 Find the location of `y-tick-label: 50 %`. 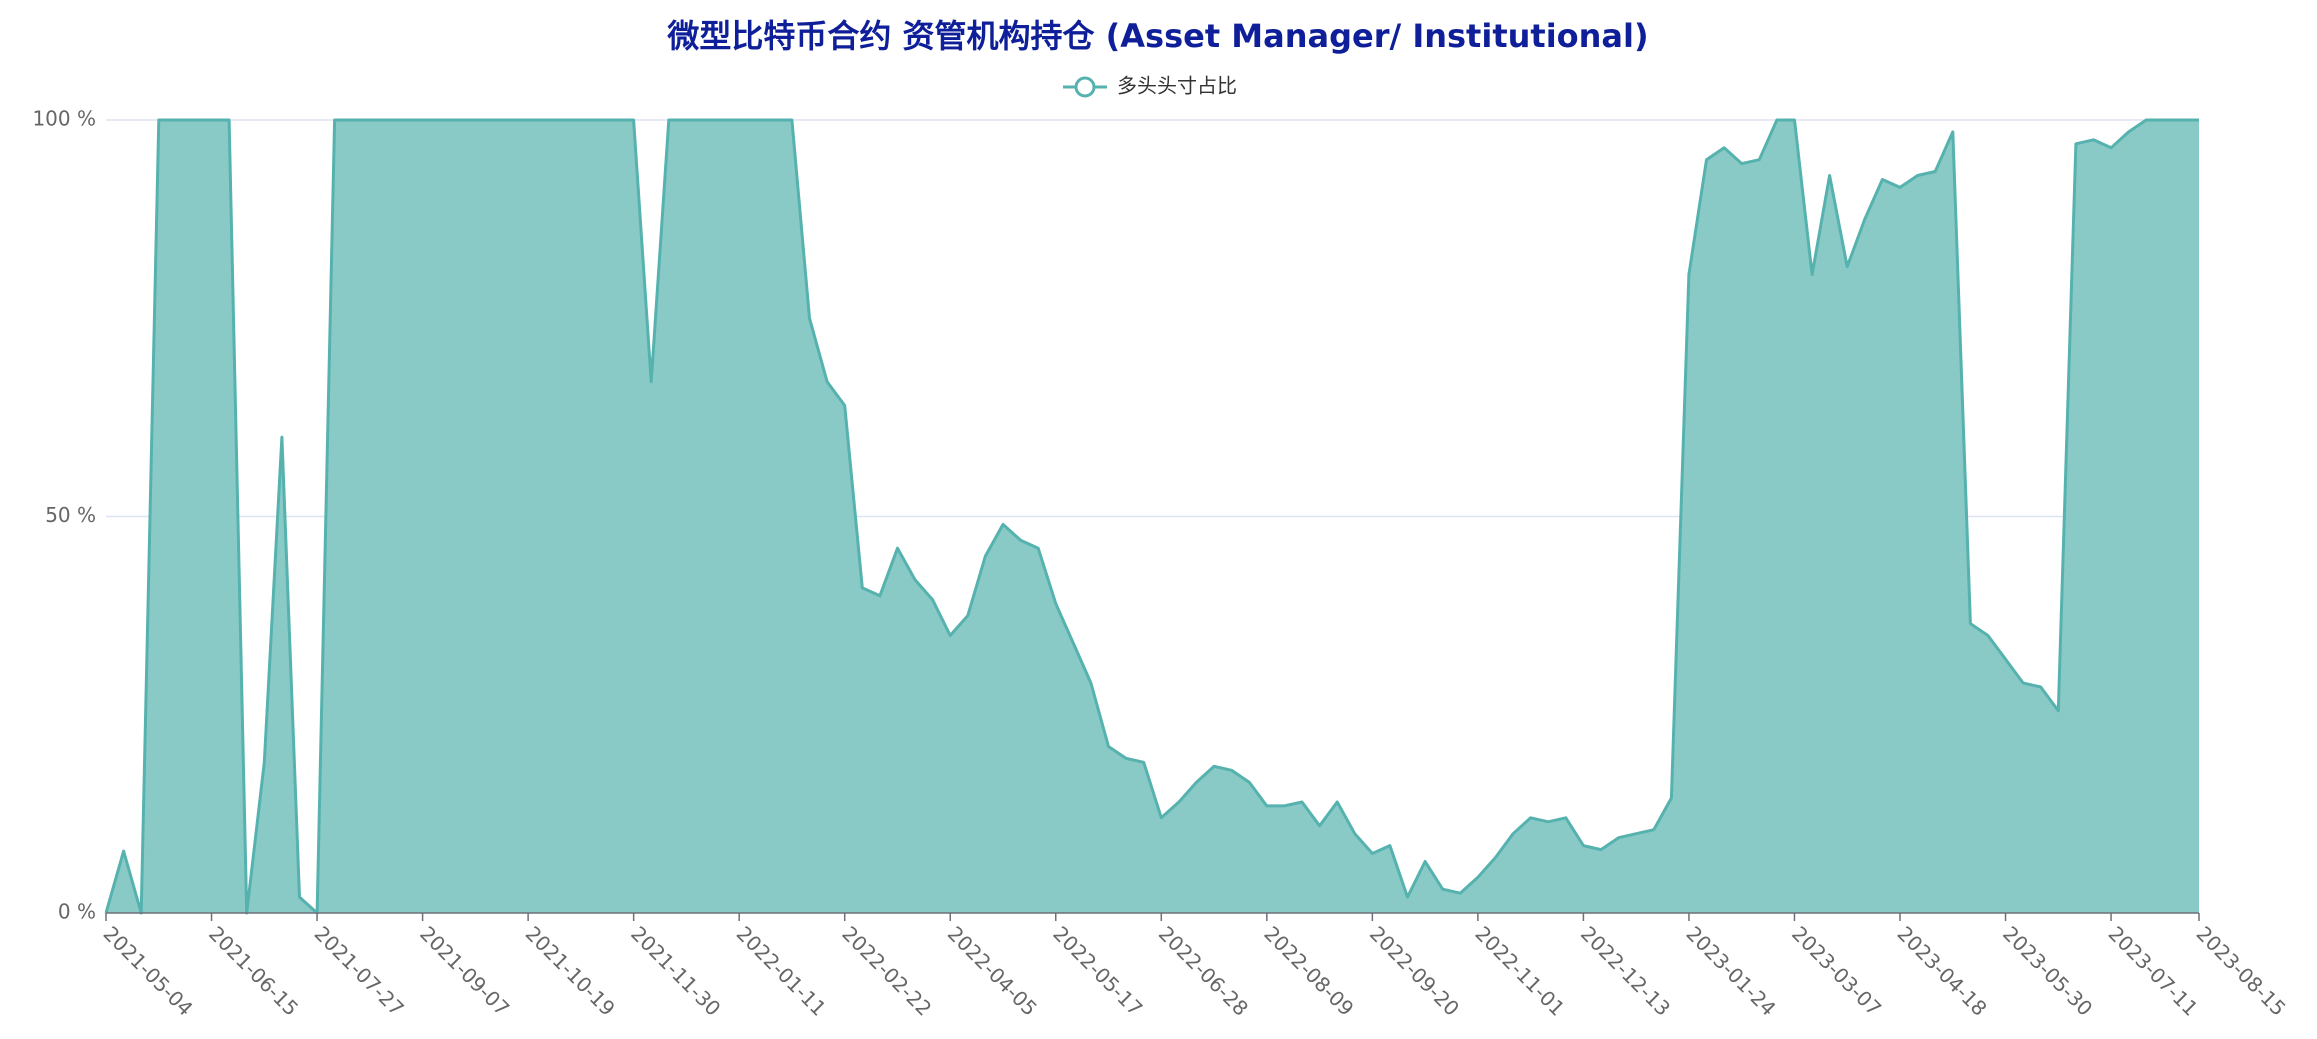

y-tick-label: 50 % is located at coordinates (70, 515).